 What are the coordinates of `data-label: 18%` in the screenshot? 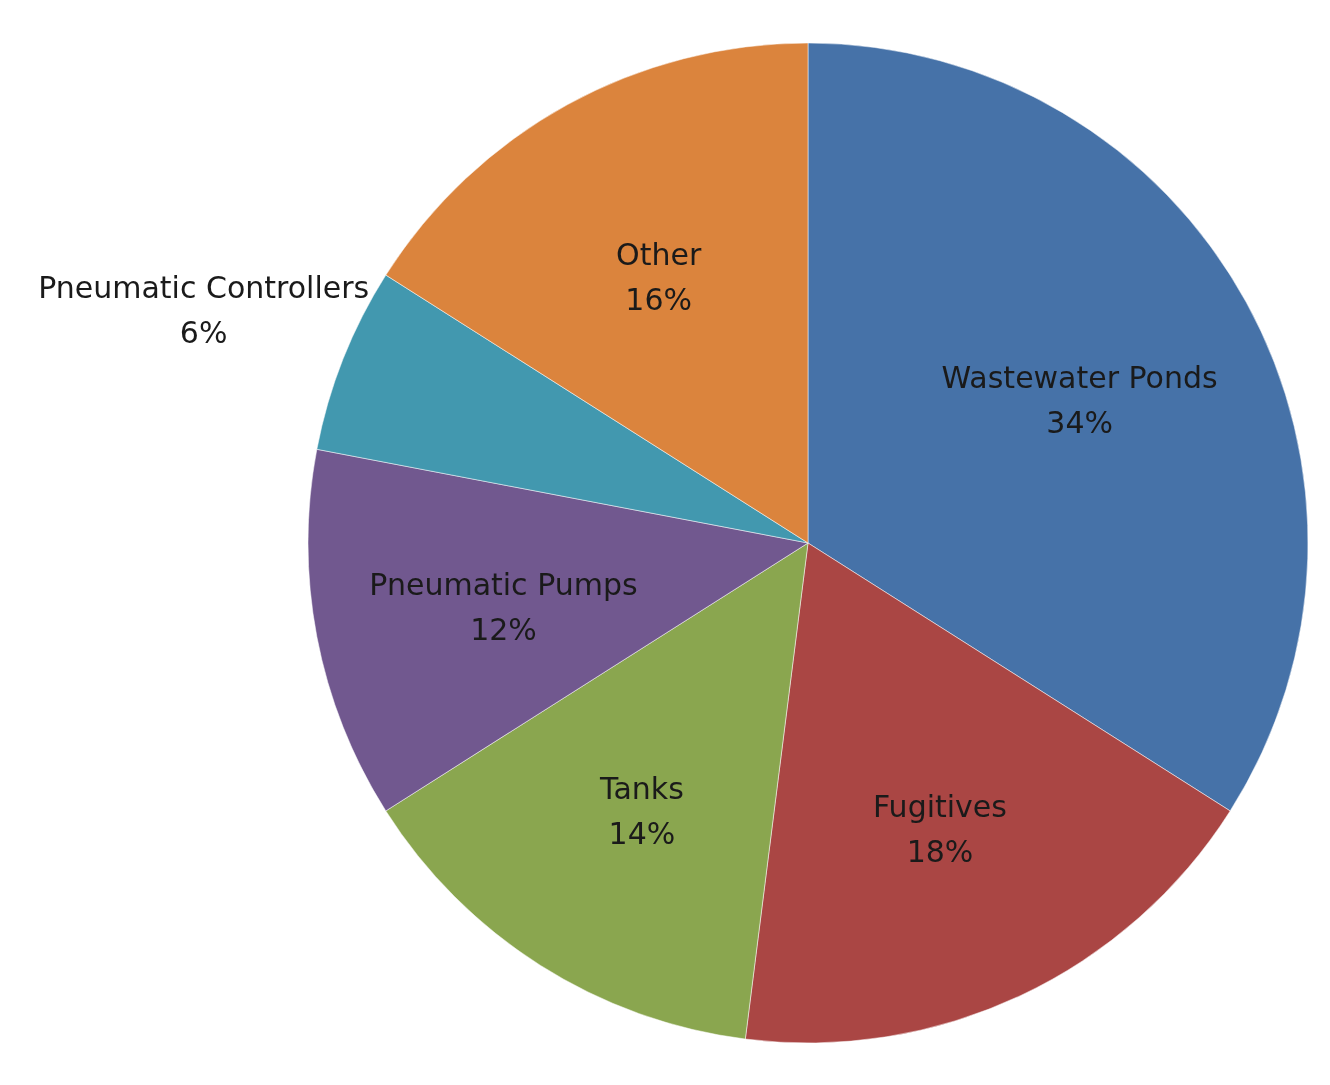 It's located at (940, 852).